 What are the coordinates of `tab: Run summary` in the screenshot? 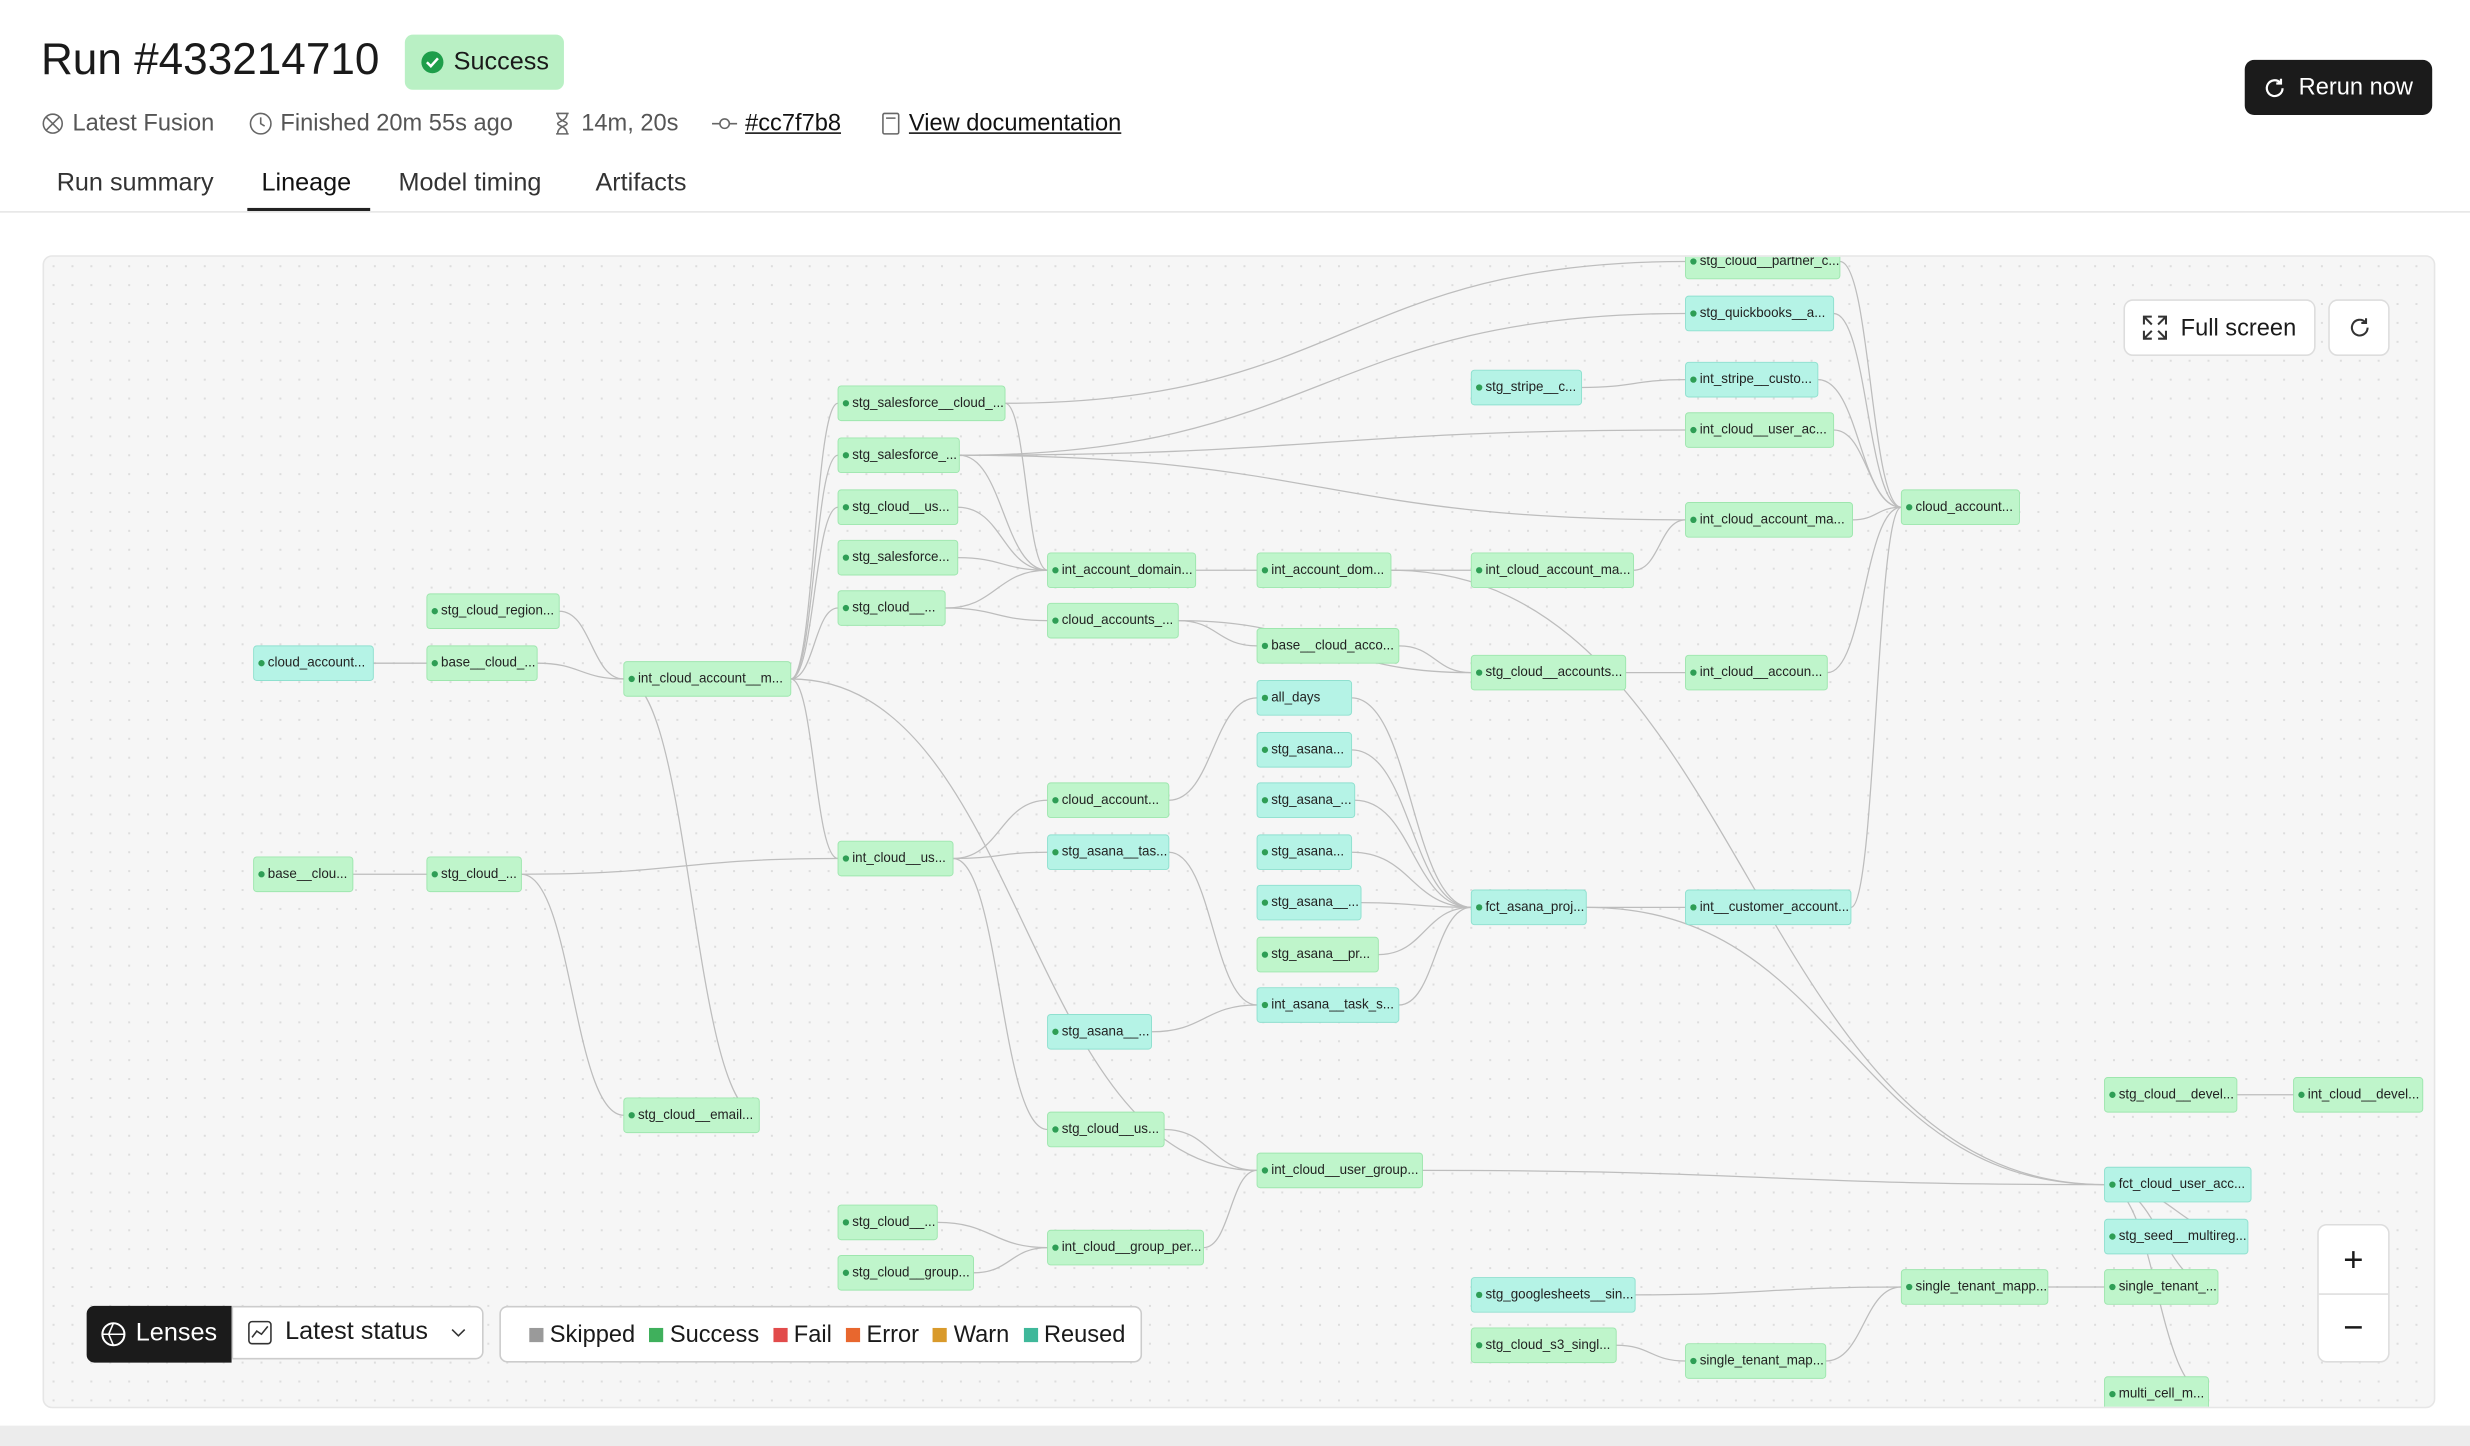 It's located at (135, 183).